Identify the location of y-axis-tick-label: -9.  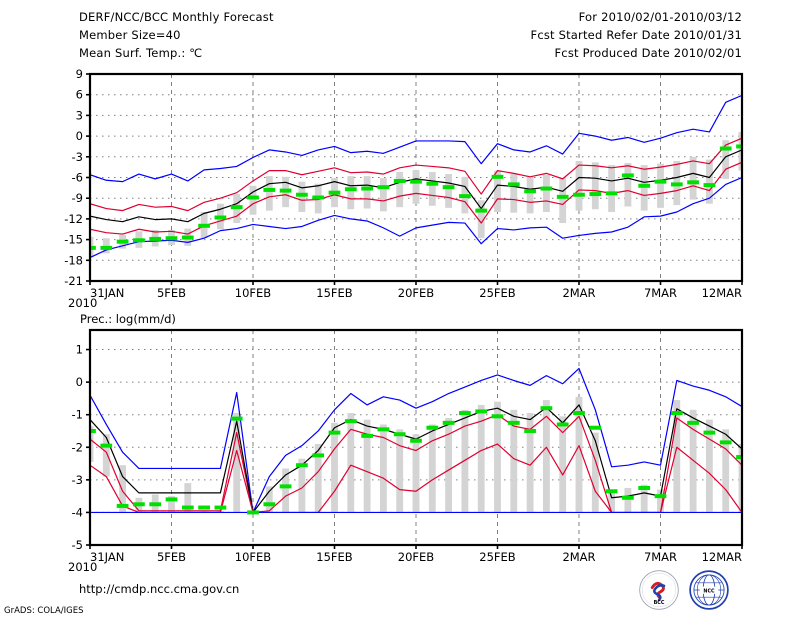
(77, 198).